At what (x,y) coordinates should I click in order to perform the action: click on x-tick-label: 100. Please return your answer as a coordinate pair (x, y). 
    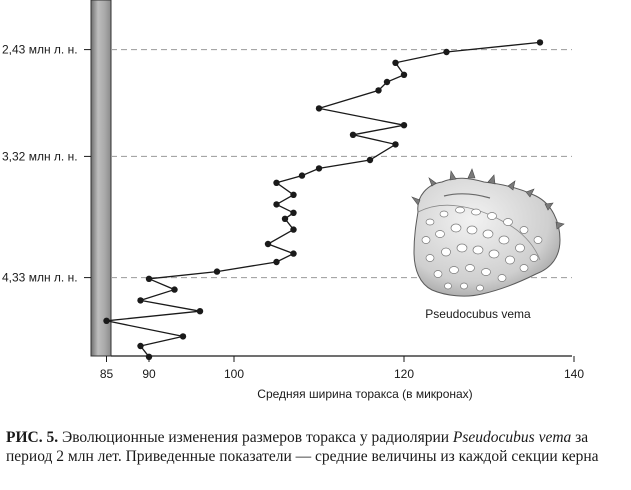
    Looking at the image, I should click on (234, 374).